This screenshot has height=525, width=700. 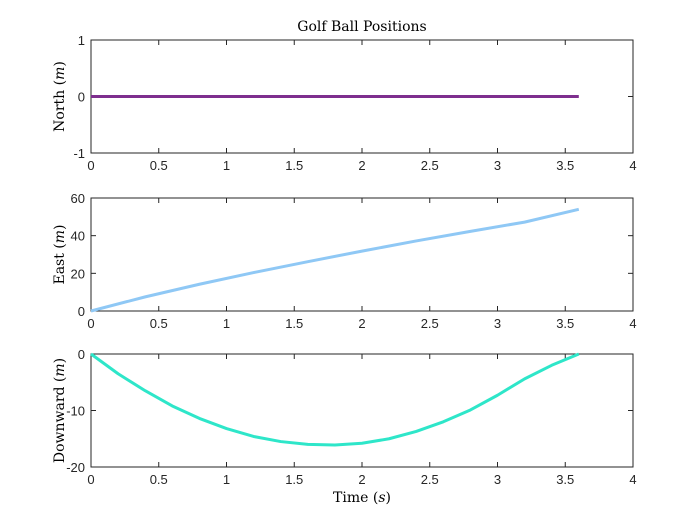 I want to click on y-tick-label: 1, so click(x=81, y=40).